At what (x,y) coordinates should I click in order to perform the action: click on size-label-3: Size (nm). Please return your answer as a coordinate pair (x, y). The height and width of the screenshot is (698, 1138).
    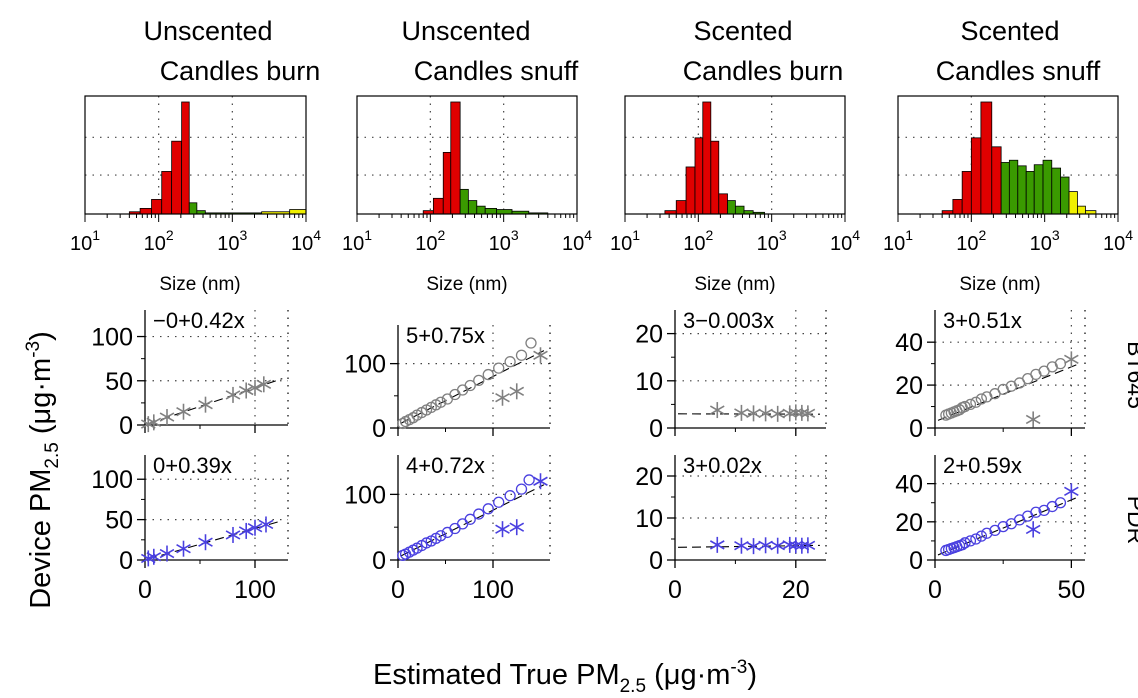
    Looking at the image, I should click on (734, 284).